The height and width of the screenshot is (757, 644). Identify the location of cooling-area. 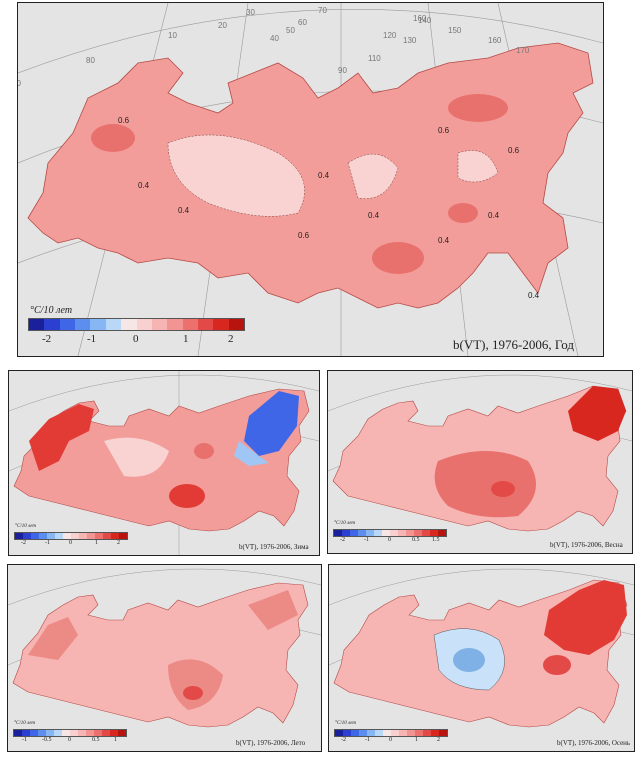
(271, 423).